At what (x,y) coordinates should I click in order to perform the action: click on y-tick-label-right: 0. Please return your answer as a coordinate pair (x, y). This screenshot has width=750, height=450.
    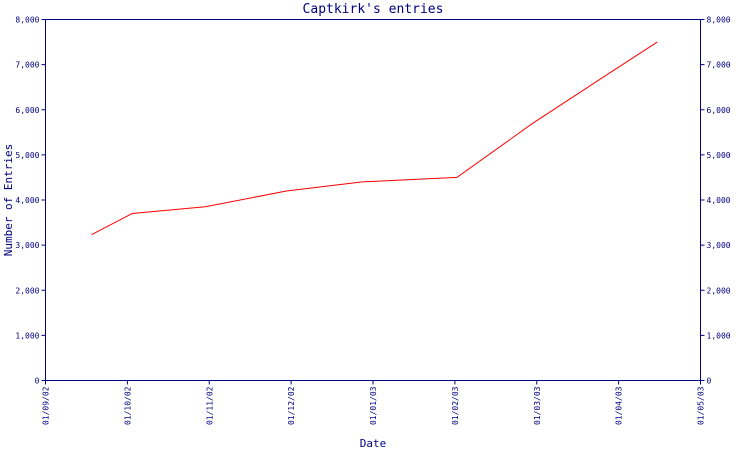
    Looking at the image, I should click on (709, 381).